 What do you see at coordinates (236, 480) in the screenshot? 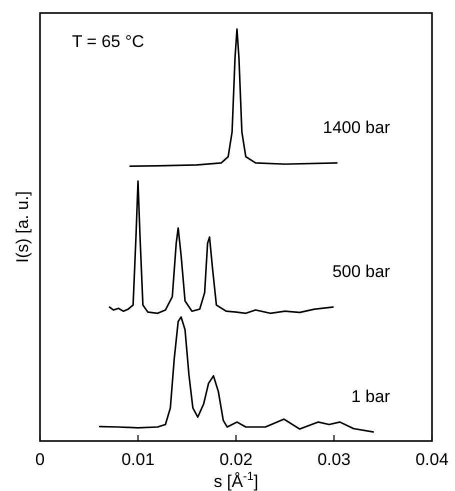
I see `x-axis-title: s [Å$^{-1}$]` at bounding box center [236, 480].